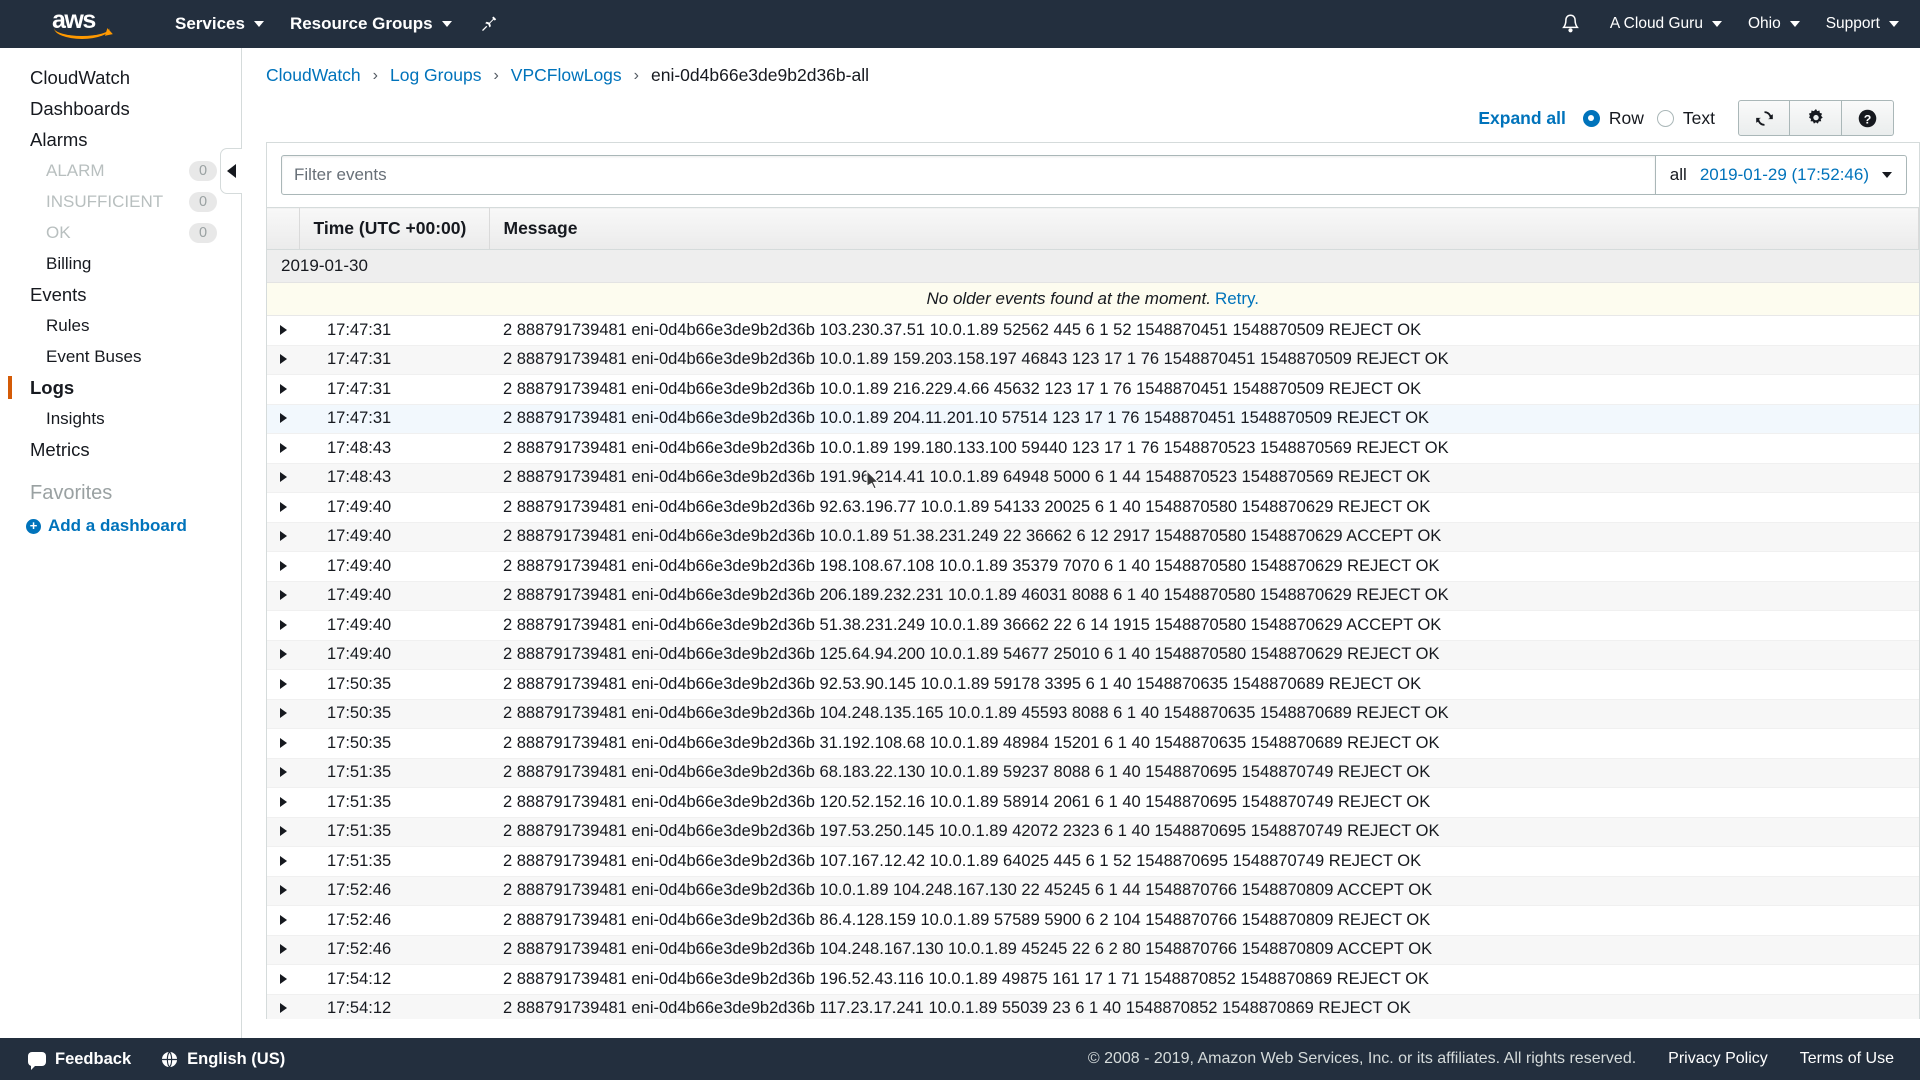 This screenshot has height=1080, width=1920. I want to click on language-selector: English (US), so click(223, 1059).